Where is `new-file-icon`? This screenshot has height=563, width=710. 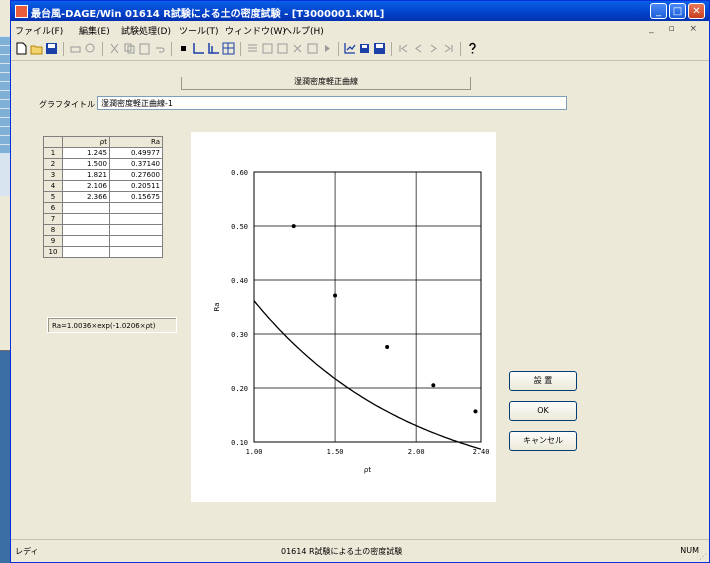
new-file-icon is located at coordinates (21, 48).